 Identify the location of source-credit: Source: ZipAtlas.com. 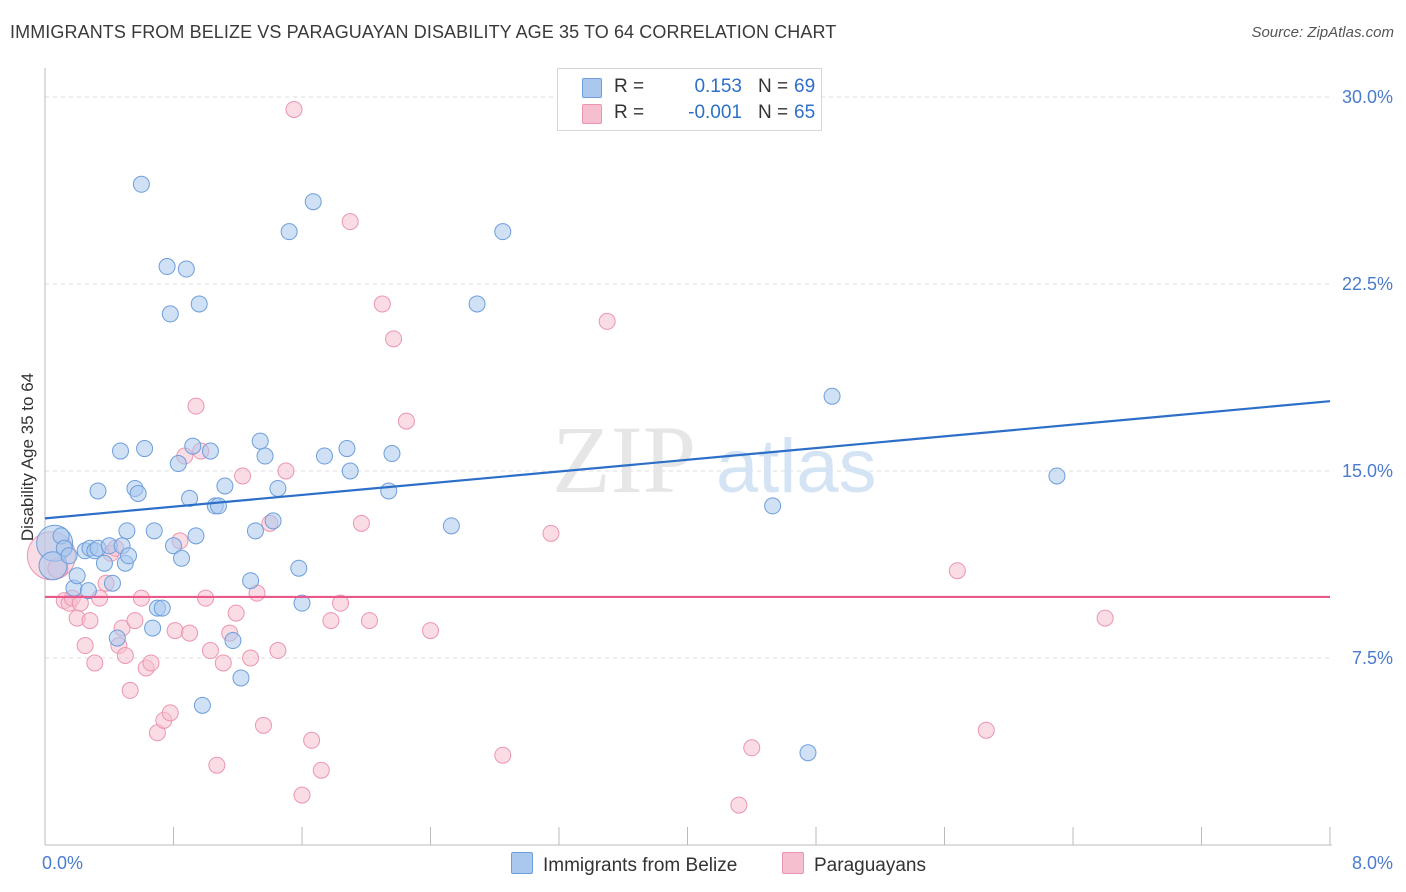
(1322, 32).